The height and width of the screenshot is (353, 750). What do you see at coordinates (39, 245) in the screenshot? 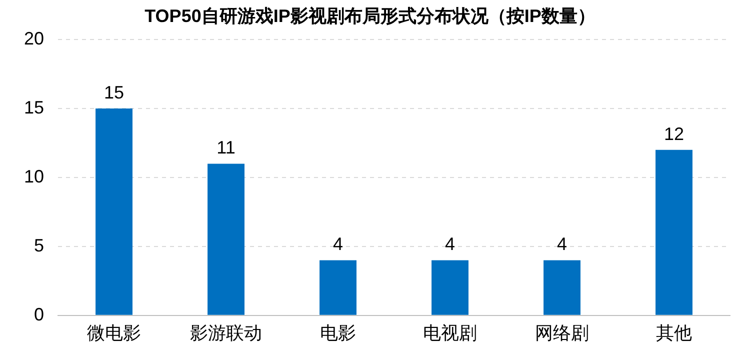
I see `y-tick-label: 5` at bounding box center [39, 245].